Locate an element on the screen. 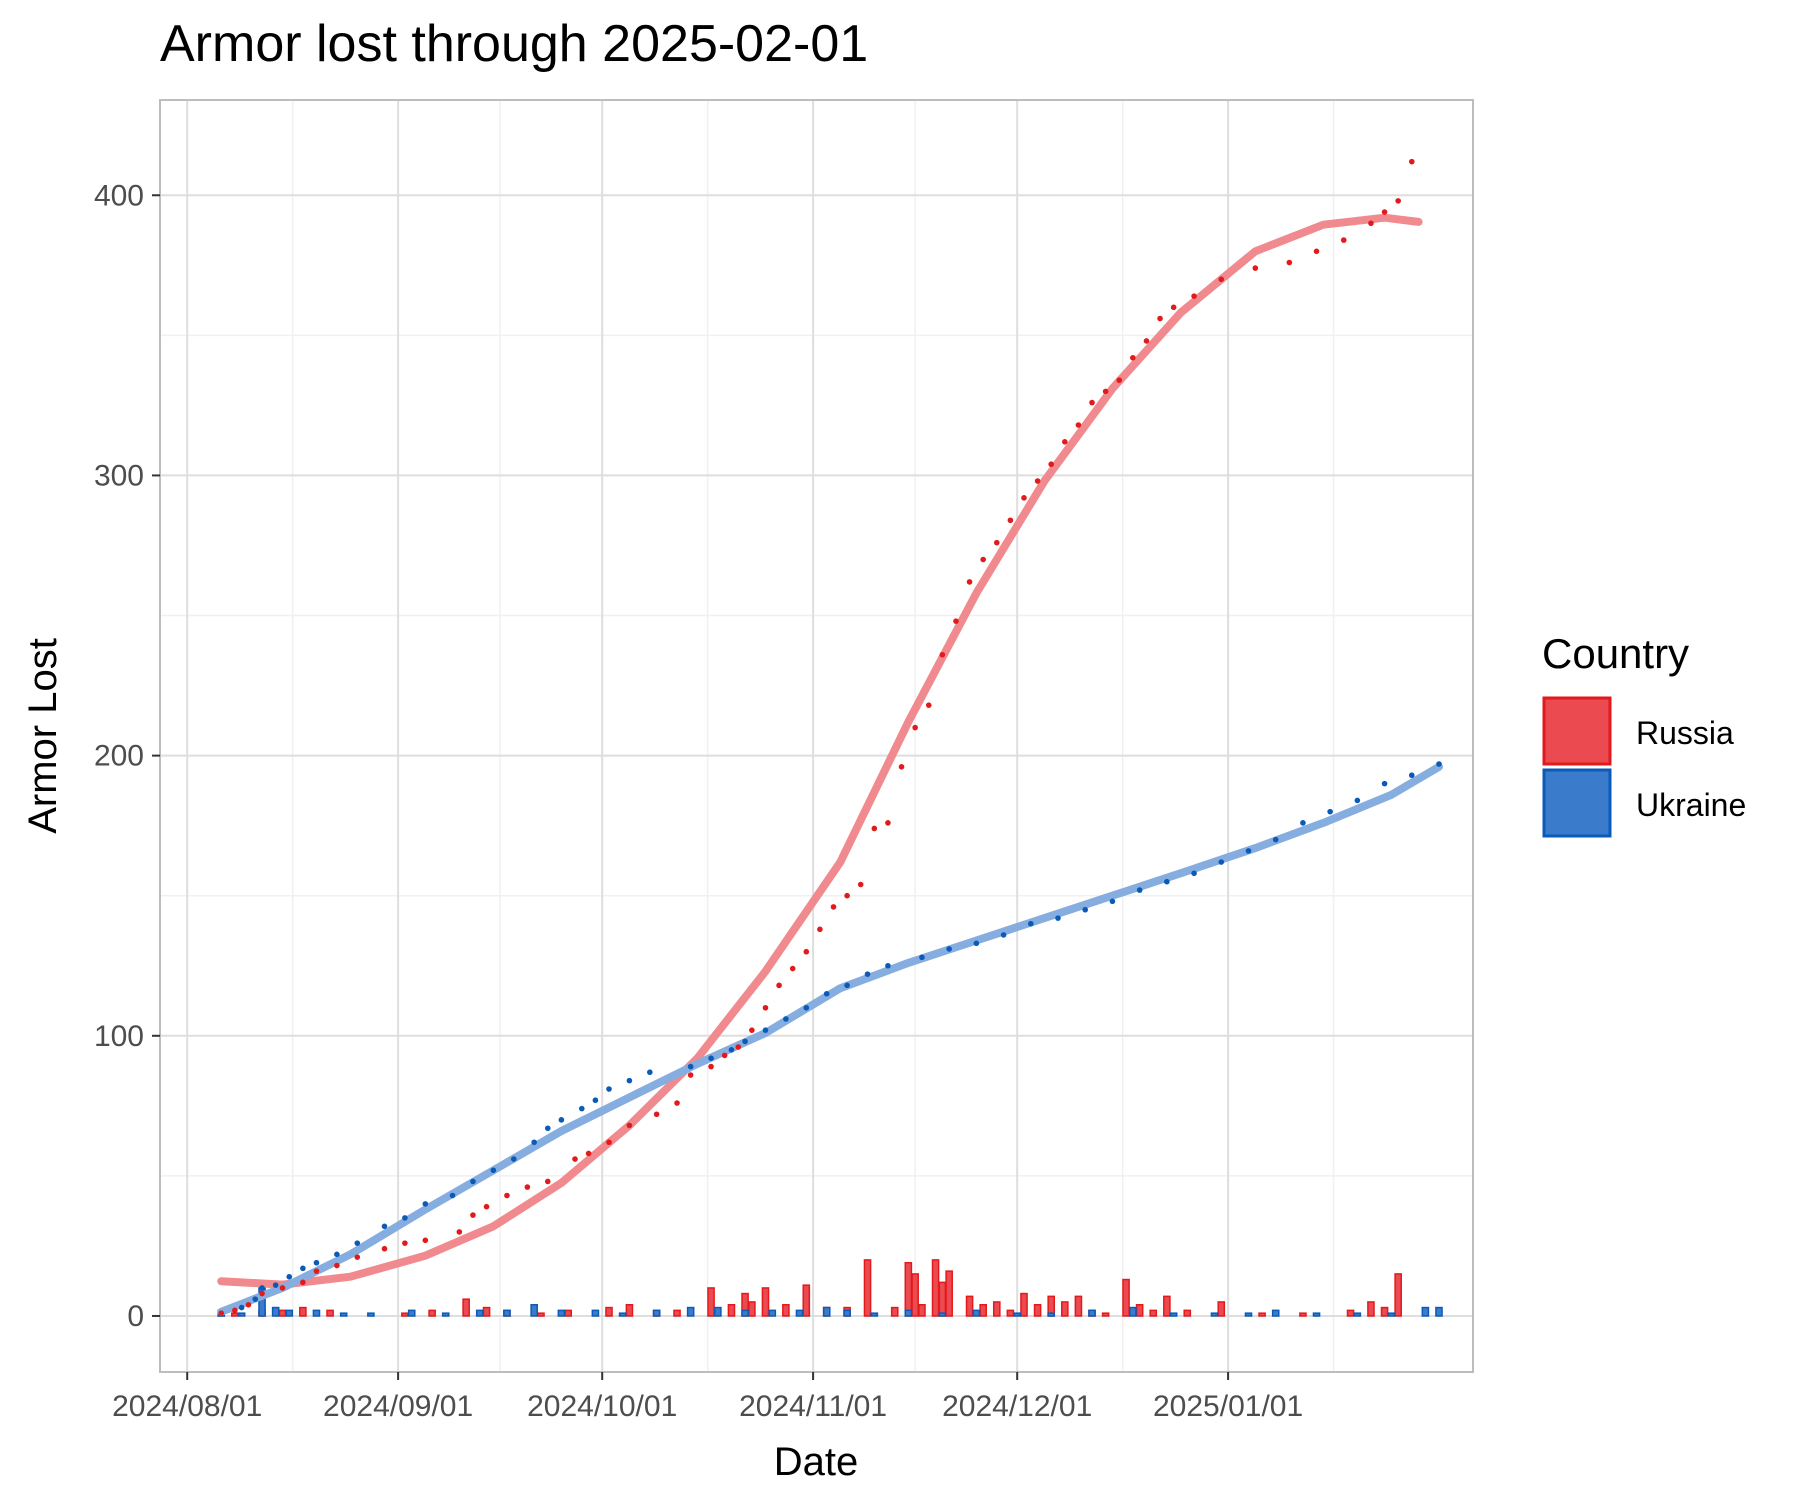 This screenshot has height=1500, width=1800. x-tick-label: 2024/09/01 is located at coordinates (398, 1406).